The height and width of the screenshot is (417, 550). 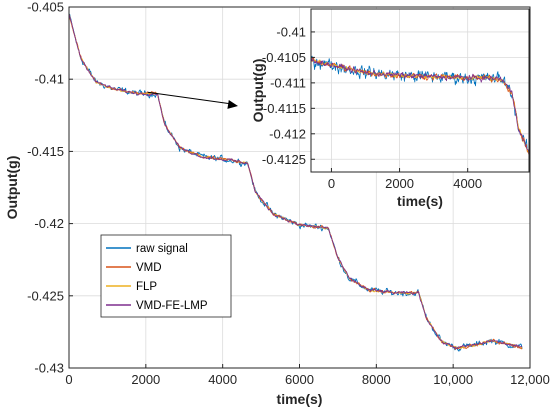 I want to click on legend-label: VMD-FE-LMP, so click(x=172, y=306).